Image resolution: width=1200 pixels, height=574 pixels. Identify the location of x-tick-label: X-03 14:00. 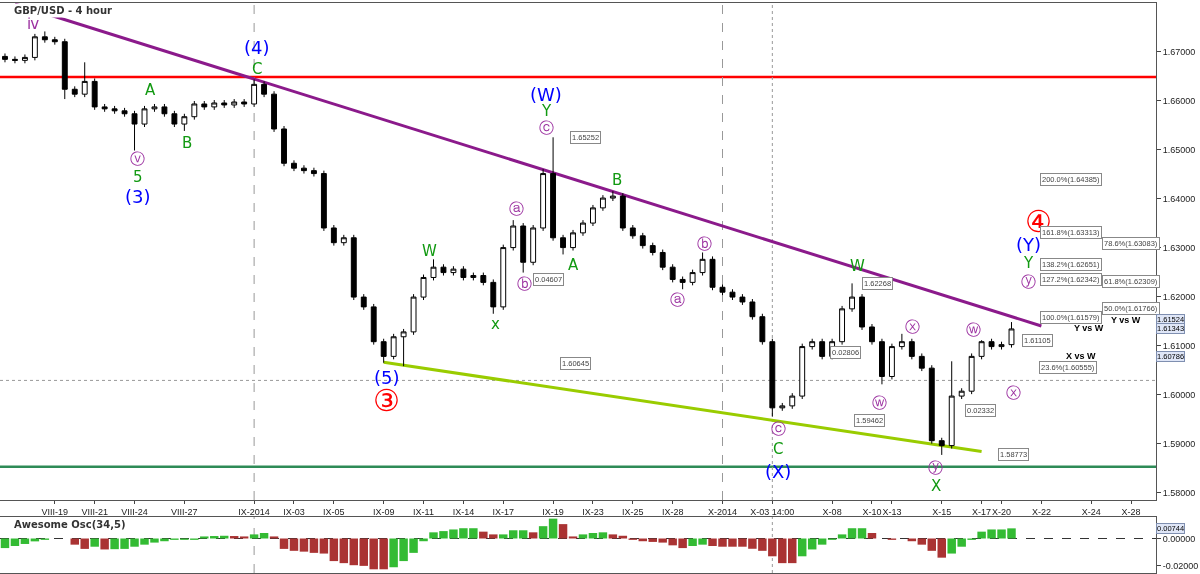
(772, 511).